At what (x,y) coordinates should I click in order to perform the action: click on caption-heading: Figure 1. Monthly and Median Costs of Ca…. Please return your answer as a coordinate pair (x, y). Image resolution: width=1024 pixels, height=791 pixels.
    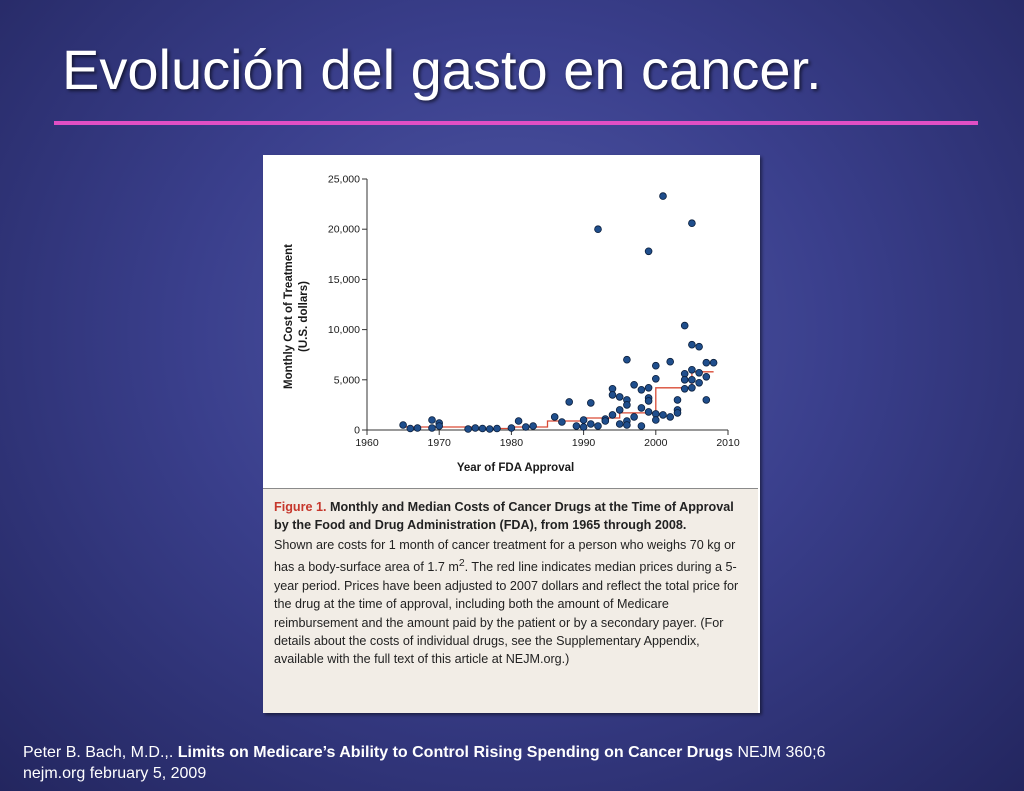
    Looking at the image, I should click on (510, 516).